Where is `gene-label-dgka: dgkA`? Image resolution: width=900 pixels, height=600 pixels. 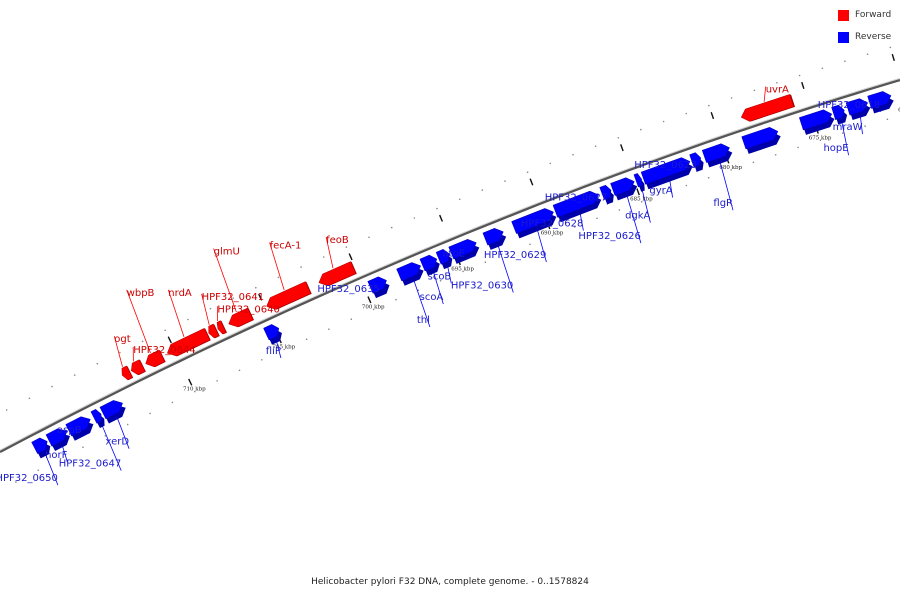
gene-label-dgka: dgkA is located at coordinates (637, 216).